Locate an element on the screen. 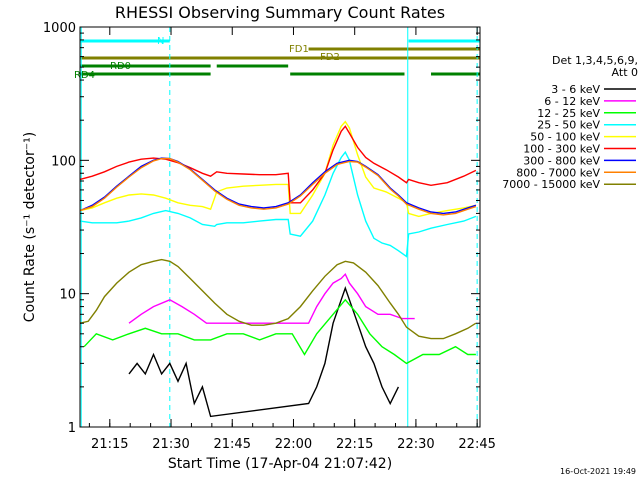  legend-label-0: 3 - 6 keV is located at coordinates (575, 89).